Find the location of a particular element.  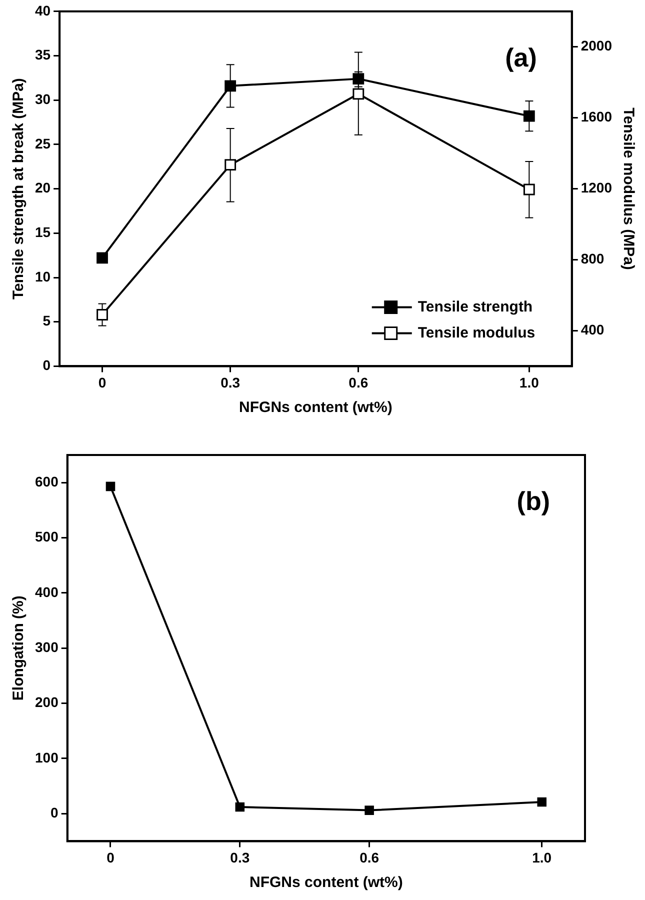

y-axis-title: Elongation (%) is located at coordinates (19, 648).